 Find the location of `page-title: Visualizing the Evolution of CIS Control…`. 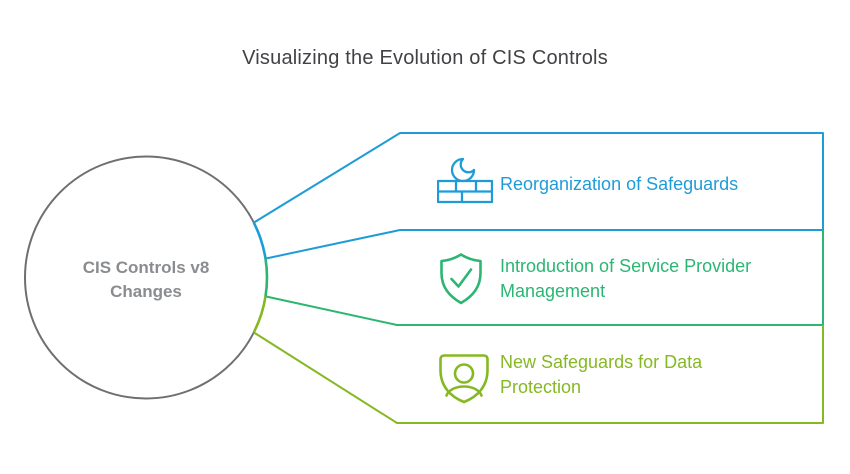

page-title: Visualizing the Evolution of CIS Control… is located at coordinates (425, 58).